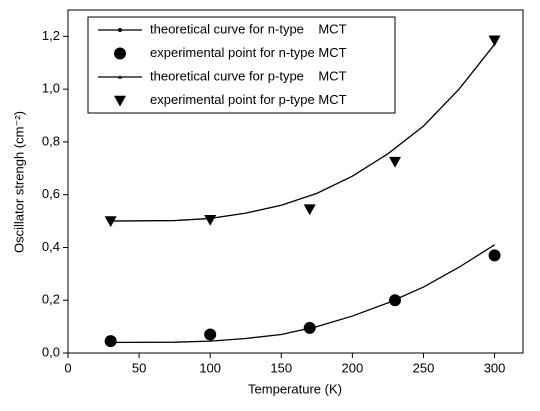  I want to click on y-tick-label: 1,0, so click(51, 88).